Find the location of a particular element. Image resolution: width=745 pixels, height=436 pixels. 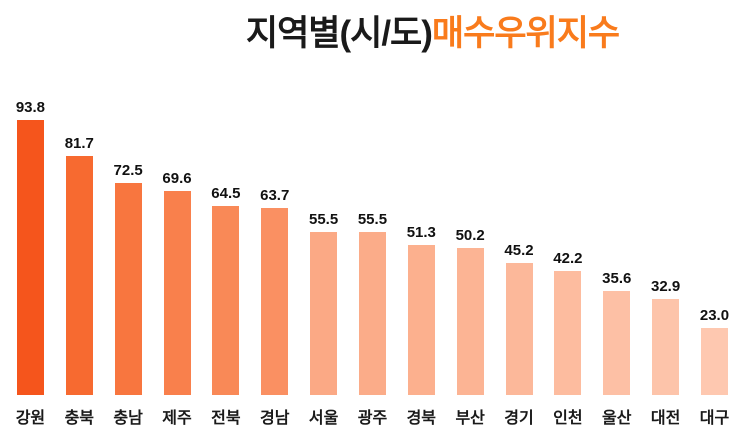

bar-value-label: 81.7 is located at coordinates (79, 143).